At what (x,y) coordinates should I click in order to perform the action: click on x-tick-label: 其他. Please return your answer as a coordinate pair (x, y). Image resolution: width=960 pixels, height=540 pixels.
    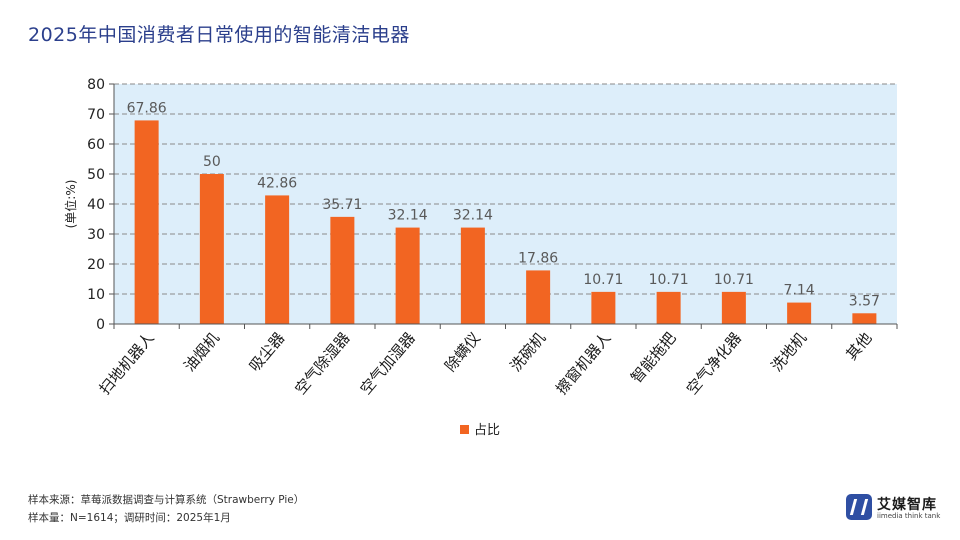
    Looking at the image, I should click on (858, 346).